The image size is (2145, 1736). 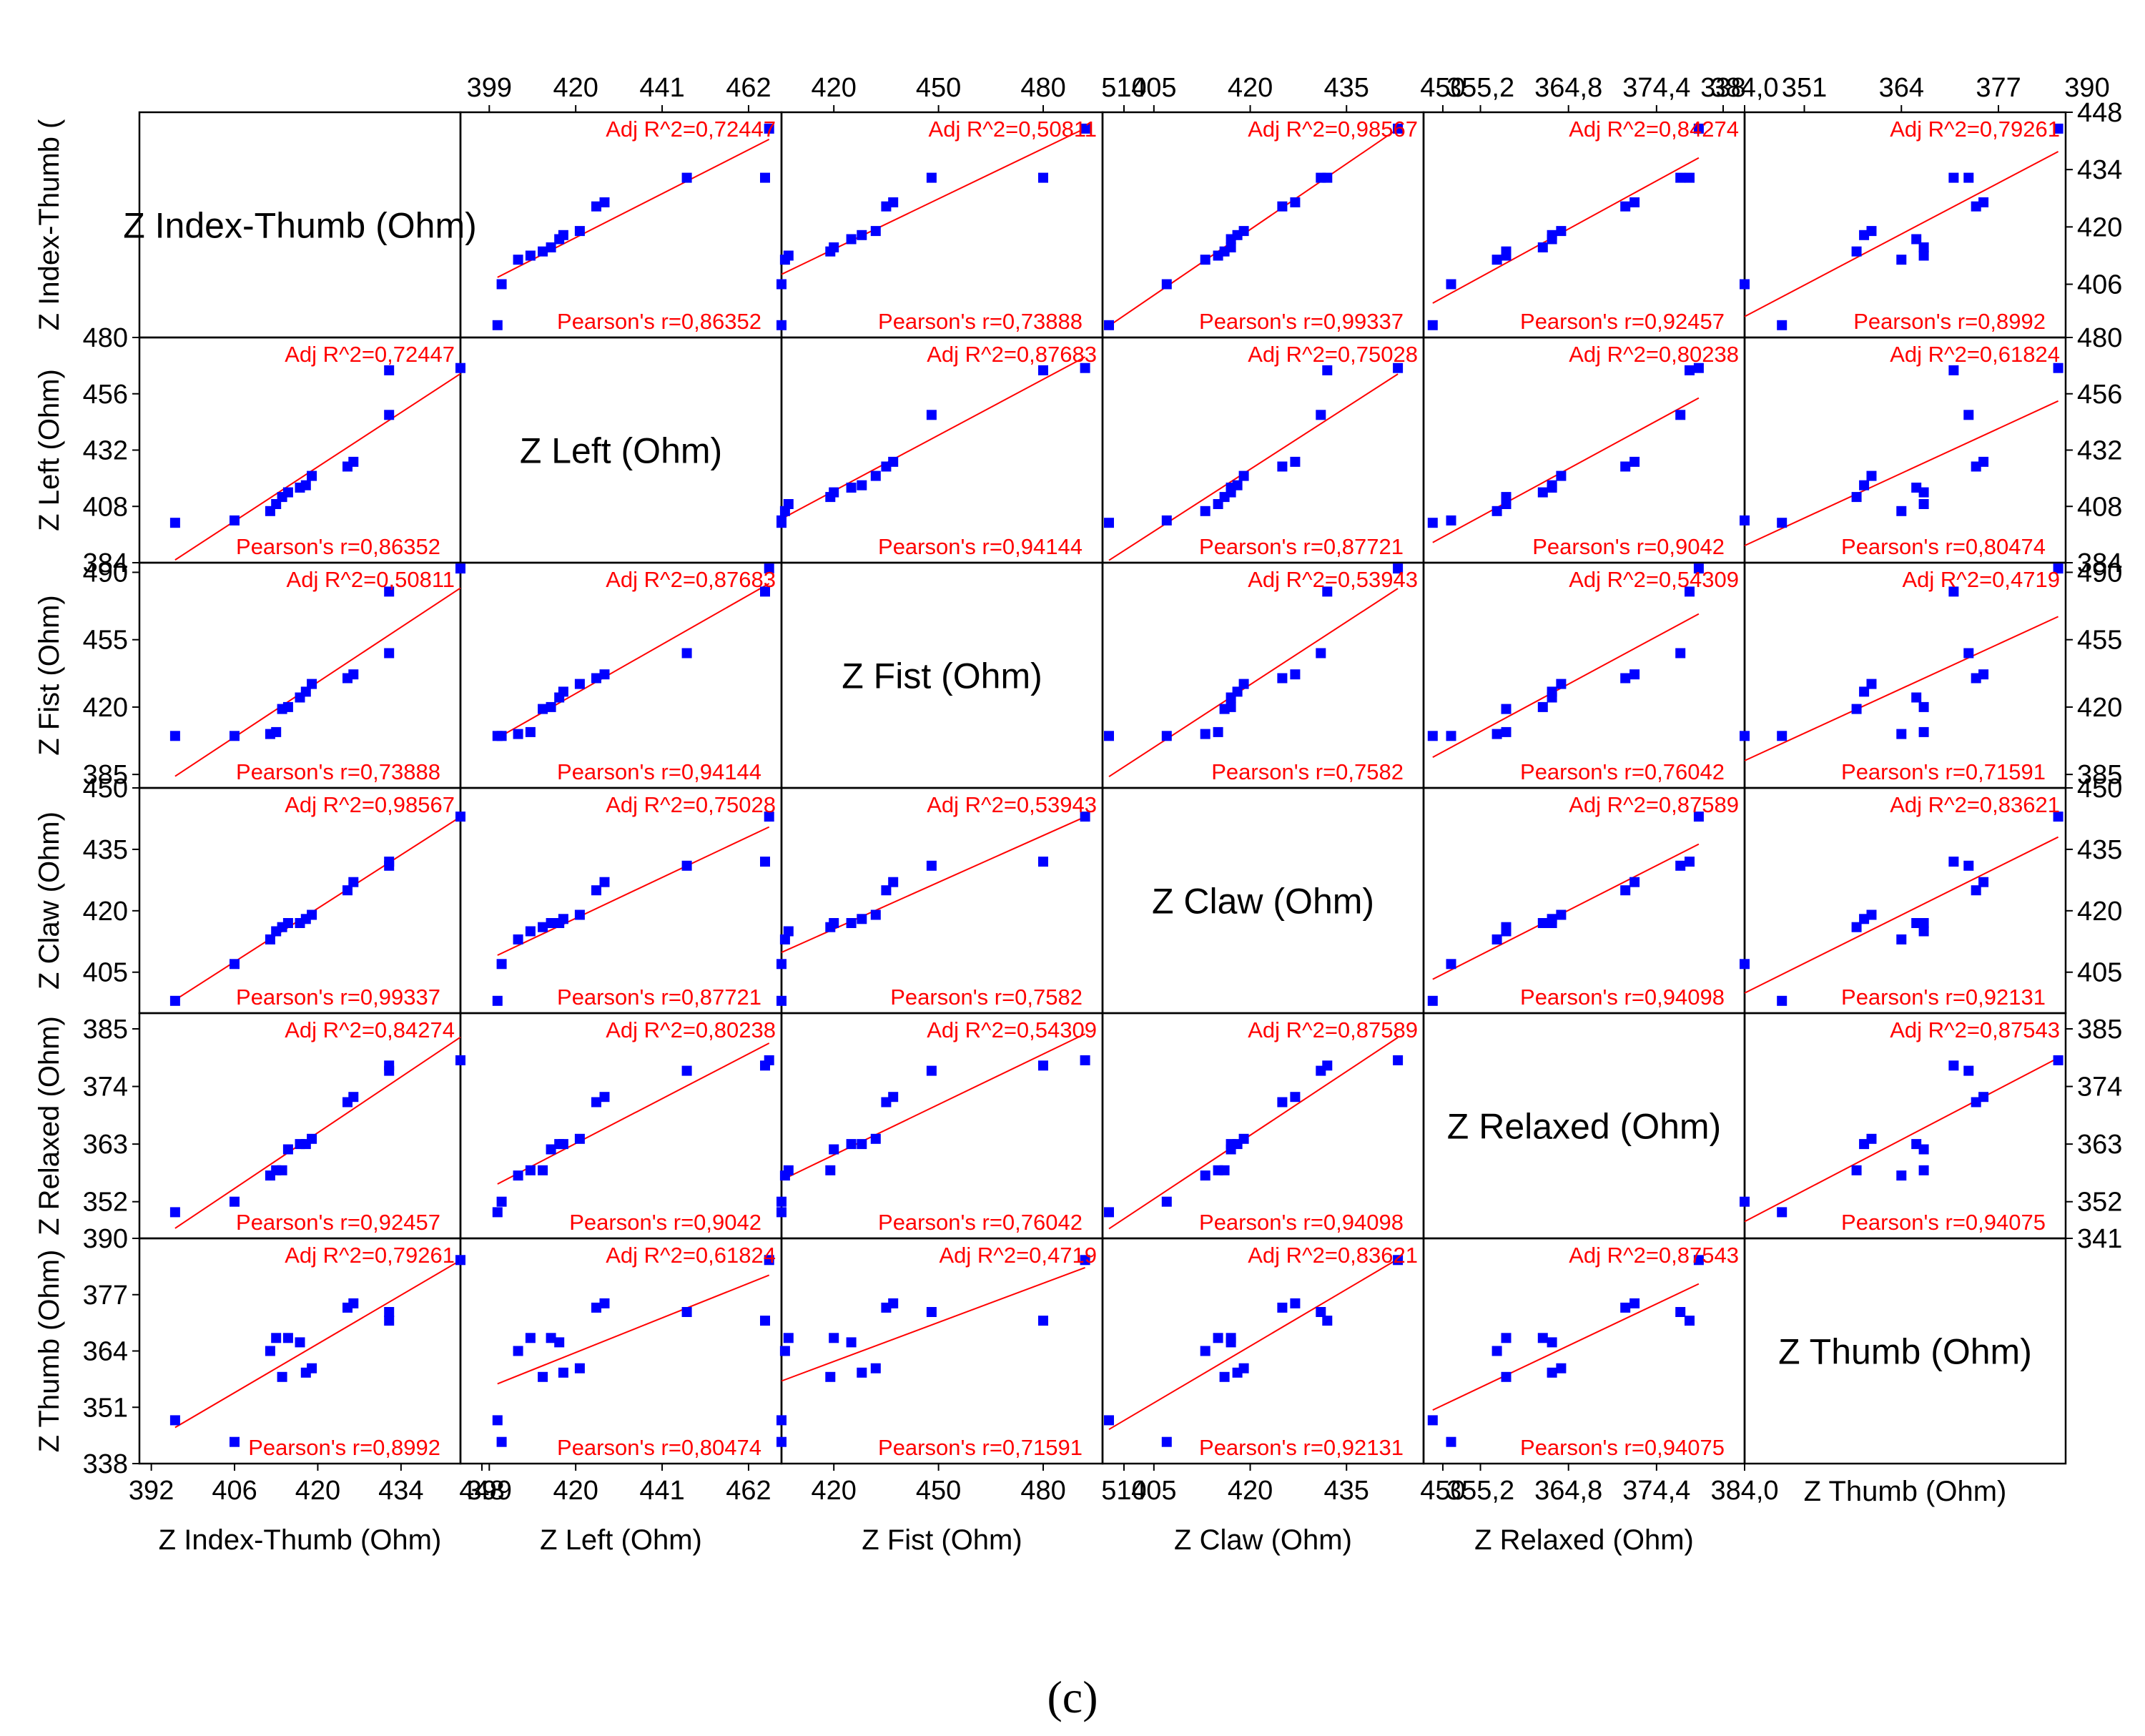 I want to click on row-axis-title: Z Fist (Ohm), so click(x=49, y=675).